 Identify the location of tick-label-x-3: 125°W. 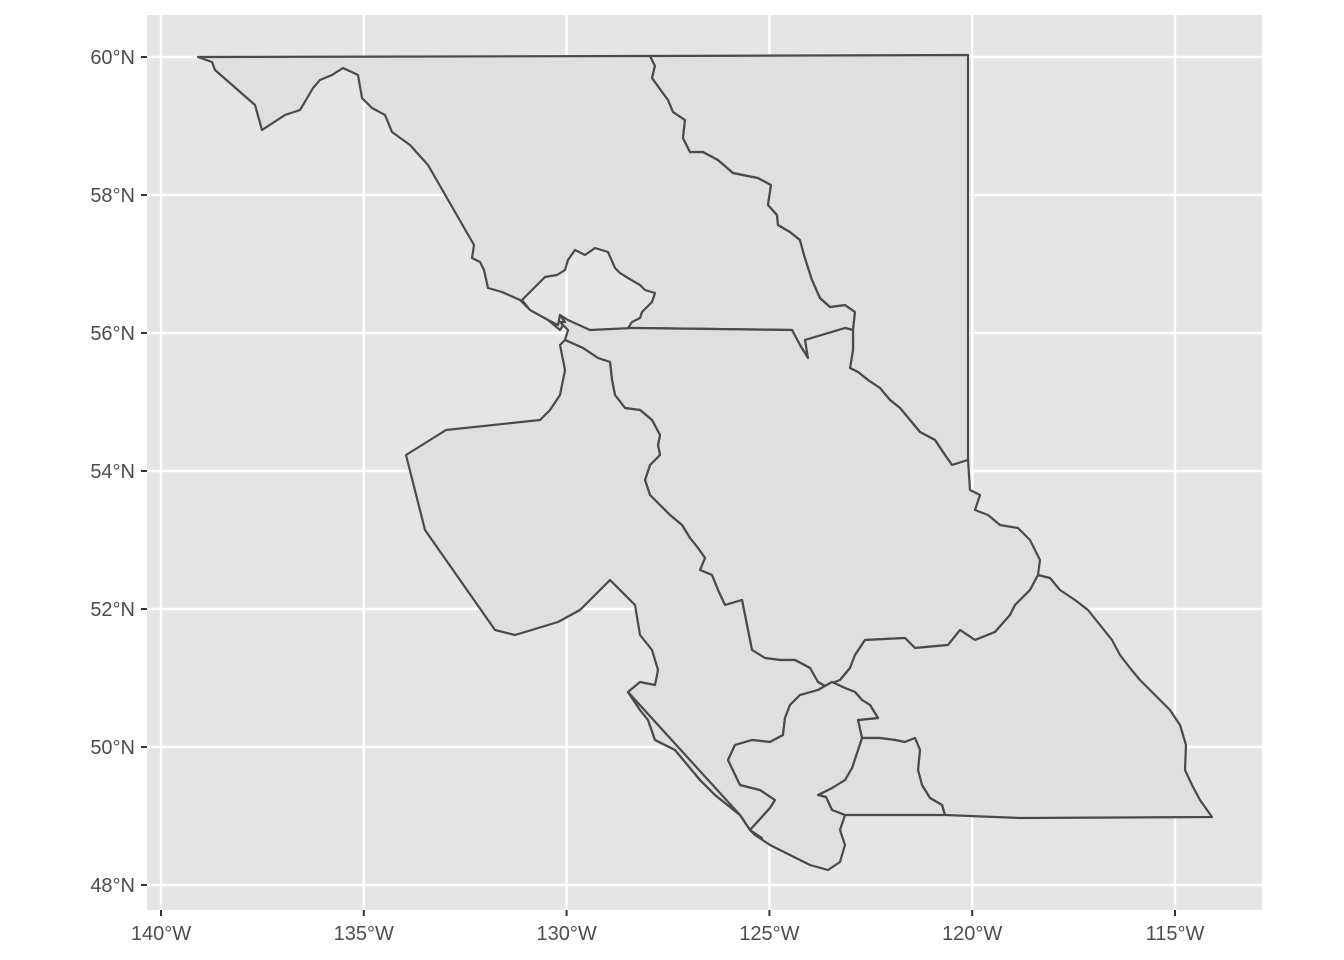
(769, 934).